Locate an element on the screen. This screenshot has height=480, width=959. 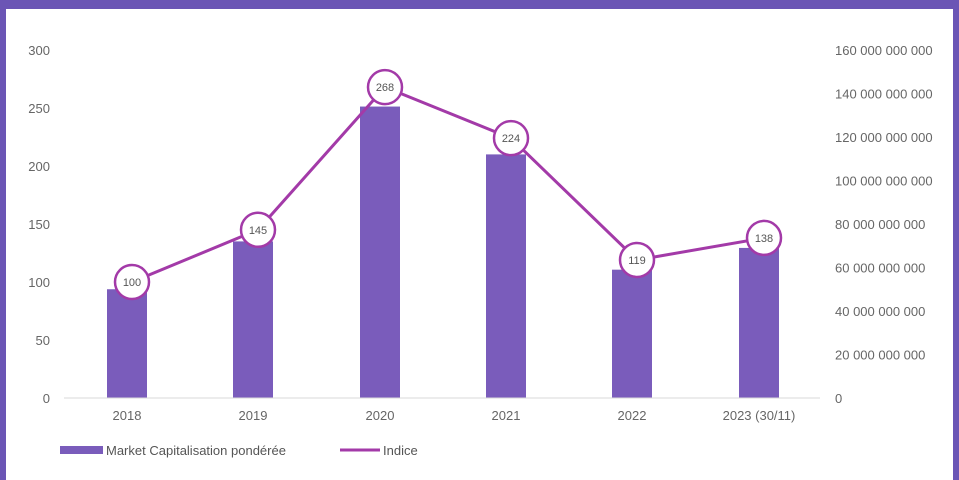
right-tick-label: 160 000 000 000 is located at coordinates (884, 50).